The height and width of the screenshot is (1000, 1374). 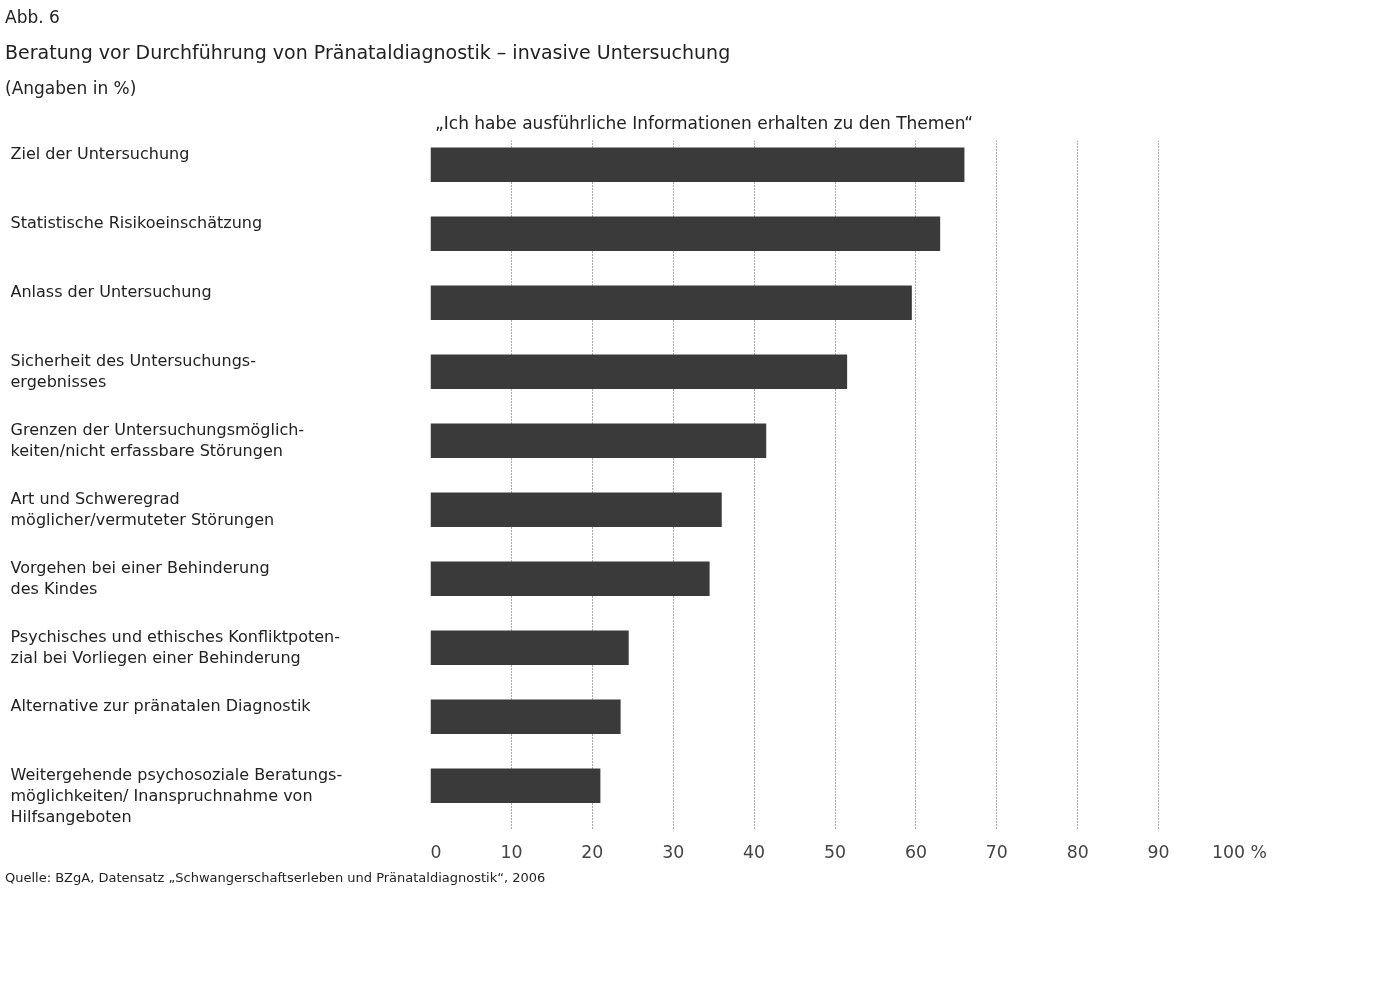 I want to click on x-tick-label: 20, so click(x=592, y=851).